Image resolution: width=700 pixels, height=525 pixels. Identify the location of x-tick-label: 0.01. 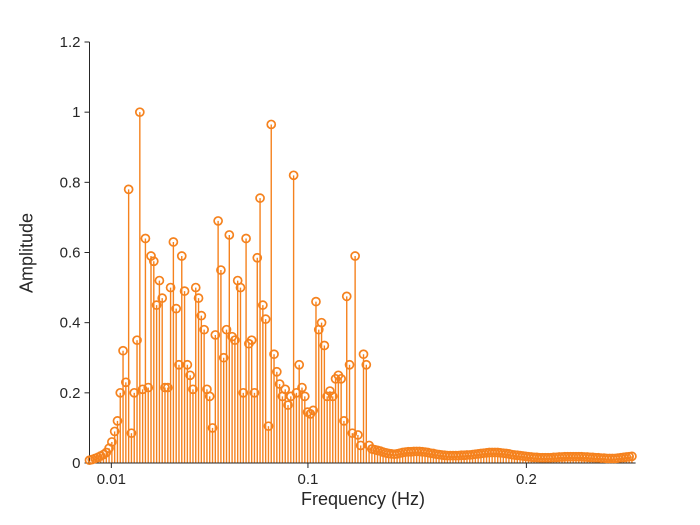
(111, 479).